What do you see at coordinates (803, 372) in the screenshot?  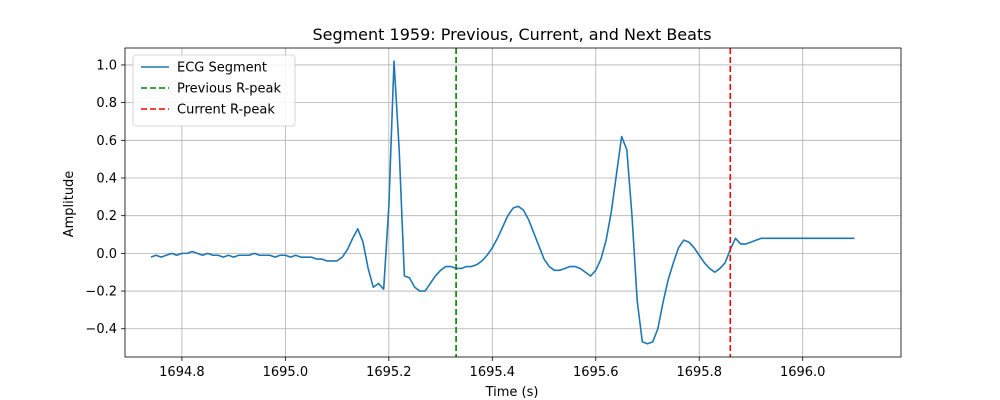 I see `x-tick-label: 1696.0` at bounding box center [803, 372].